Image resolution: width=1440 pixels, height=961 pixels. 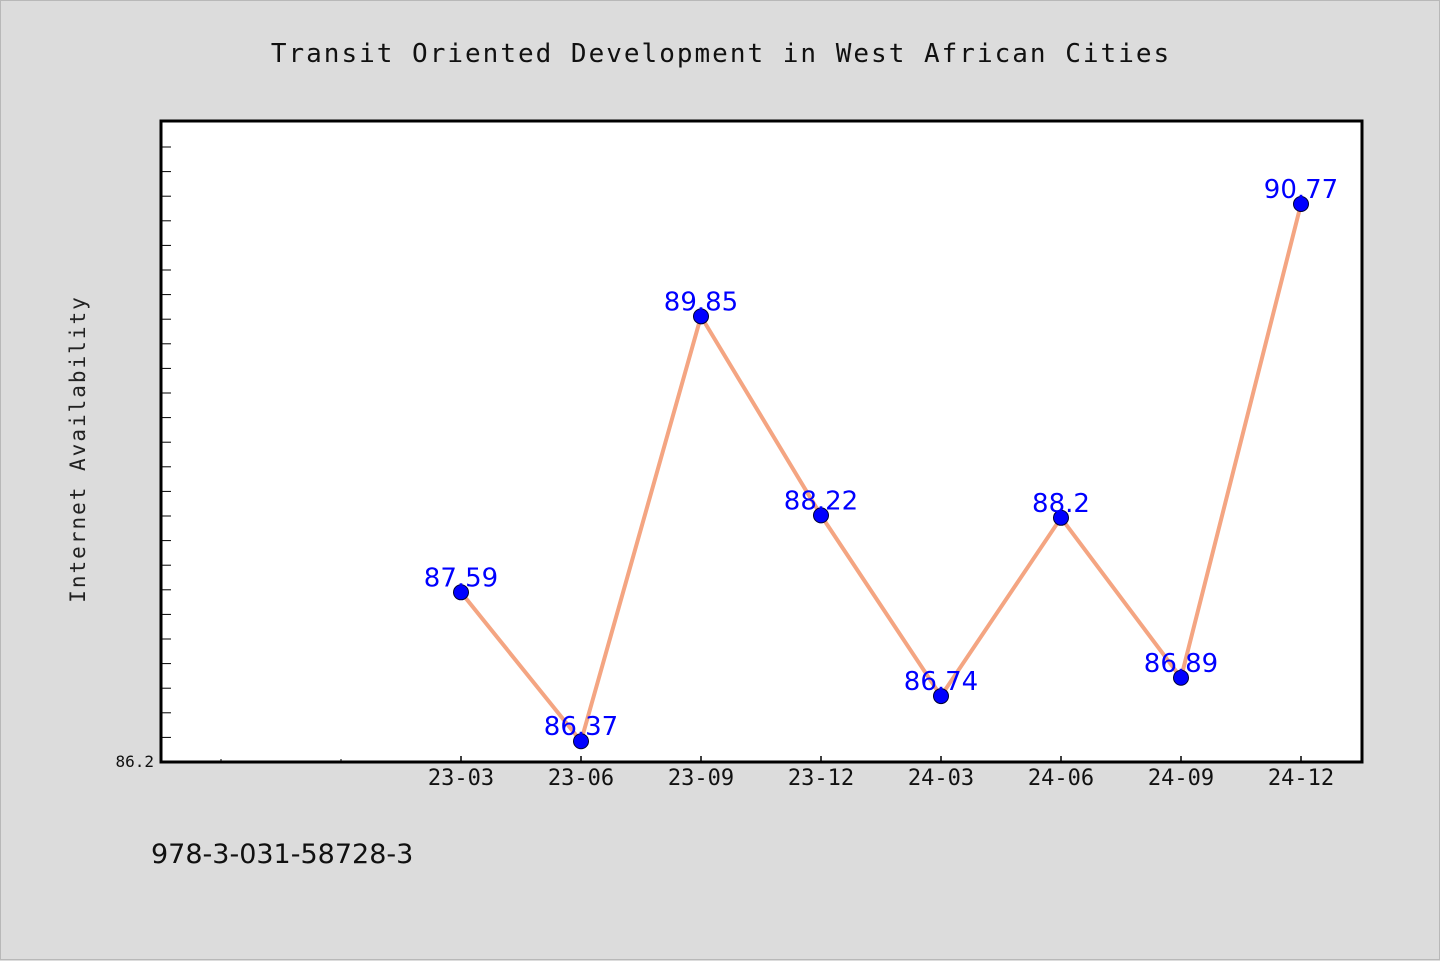 I want to click on x-tick-label: 23-06, so click(x=581, y=778).